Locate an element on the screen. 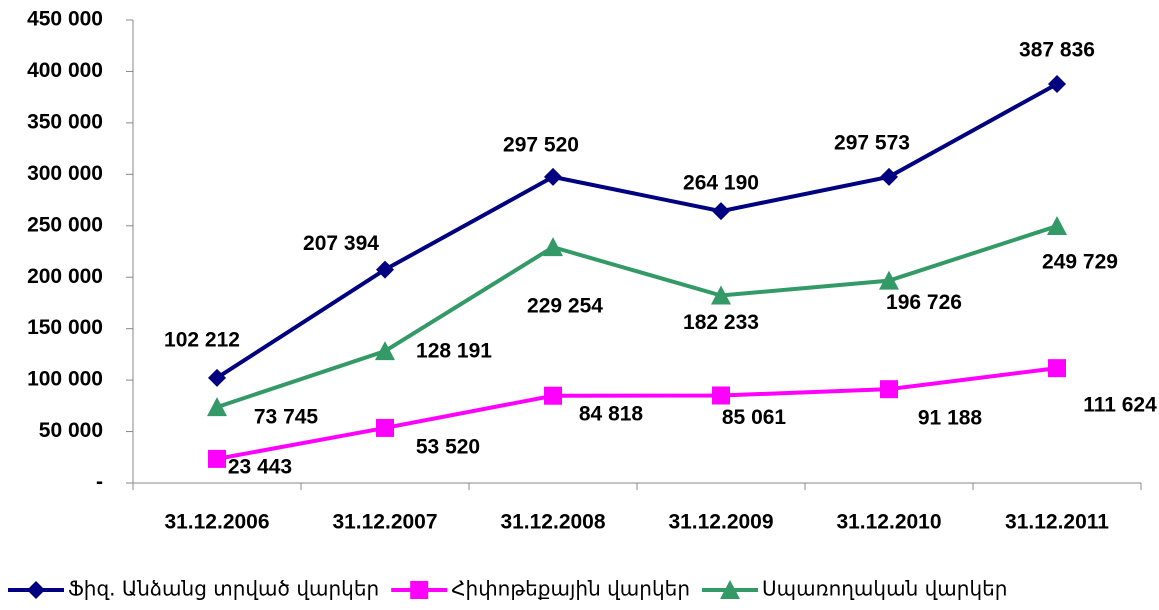 This screenshot has height=610, width=1159. legend-label: Ֆիզ. Անձանց տրված վարկեր is located at coordinates (223, 589).